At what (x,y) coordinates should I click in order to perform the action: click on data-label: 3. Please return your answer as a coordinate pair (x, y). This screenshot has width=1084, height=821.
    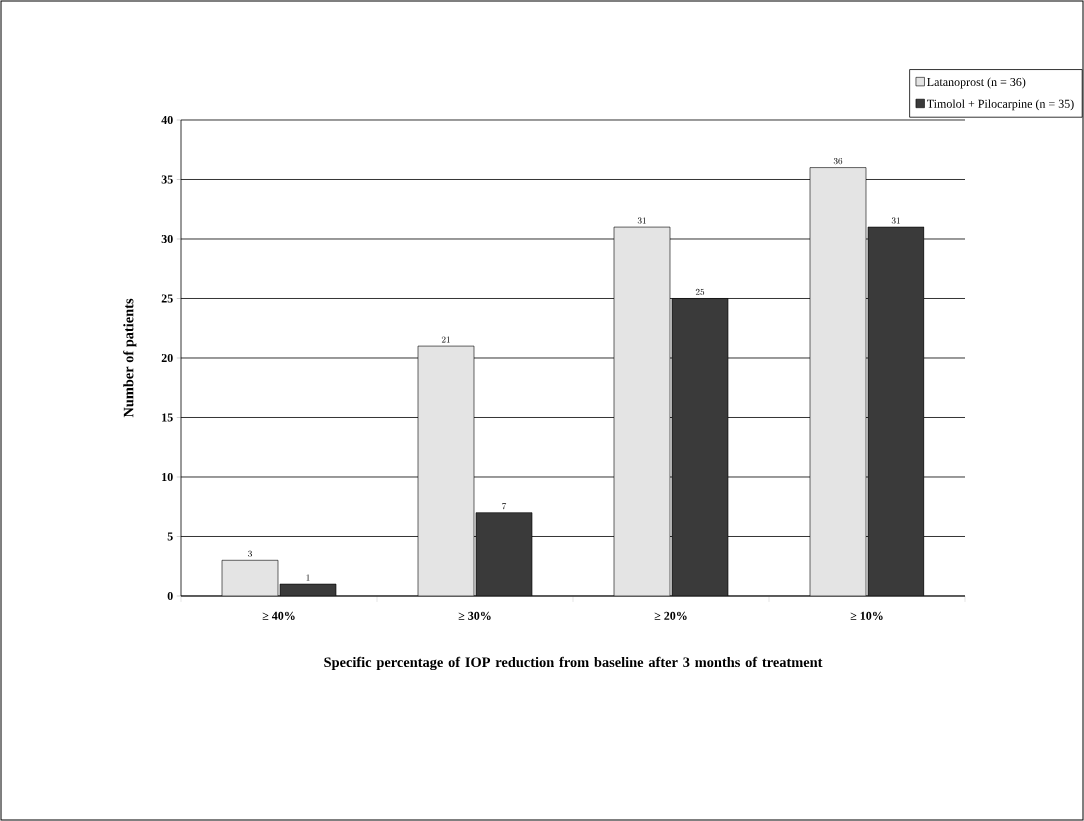
    Looking at the image, I should click on (250, 553).